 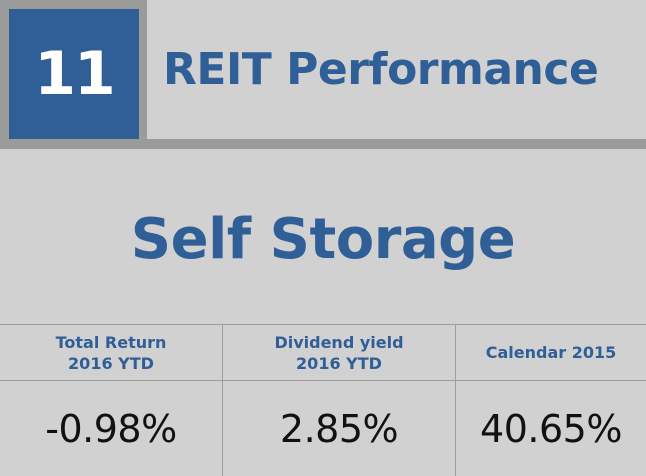 I want to click on column-header-dividend-yield: Dividend yield 2016 YTD, so click(x=339, y=352).